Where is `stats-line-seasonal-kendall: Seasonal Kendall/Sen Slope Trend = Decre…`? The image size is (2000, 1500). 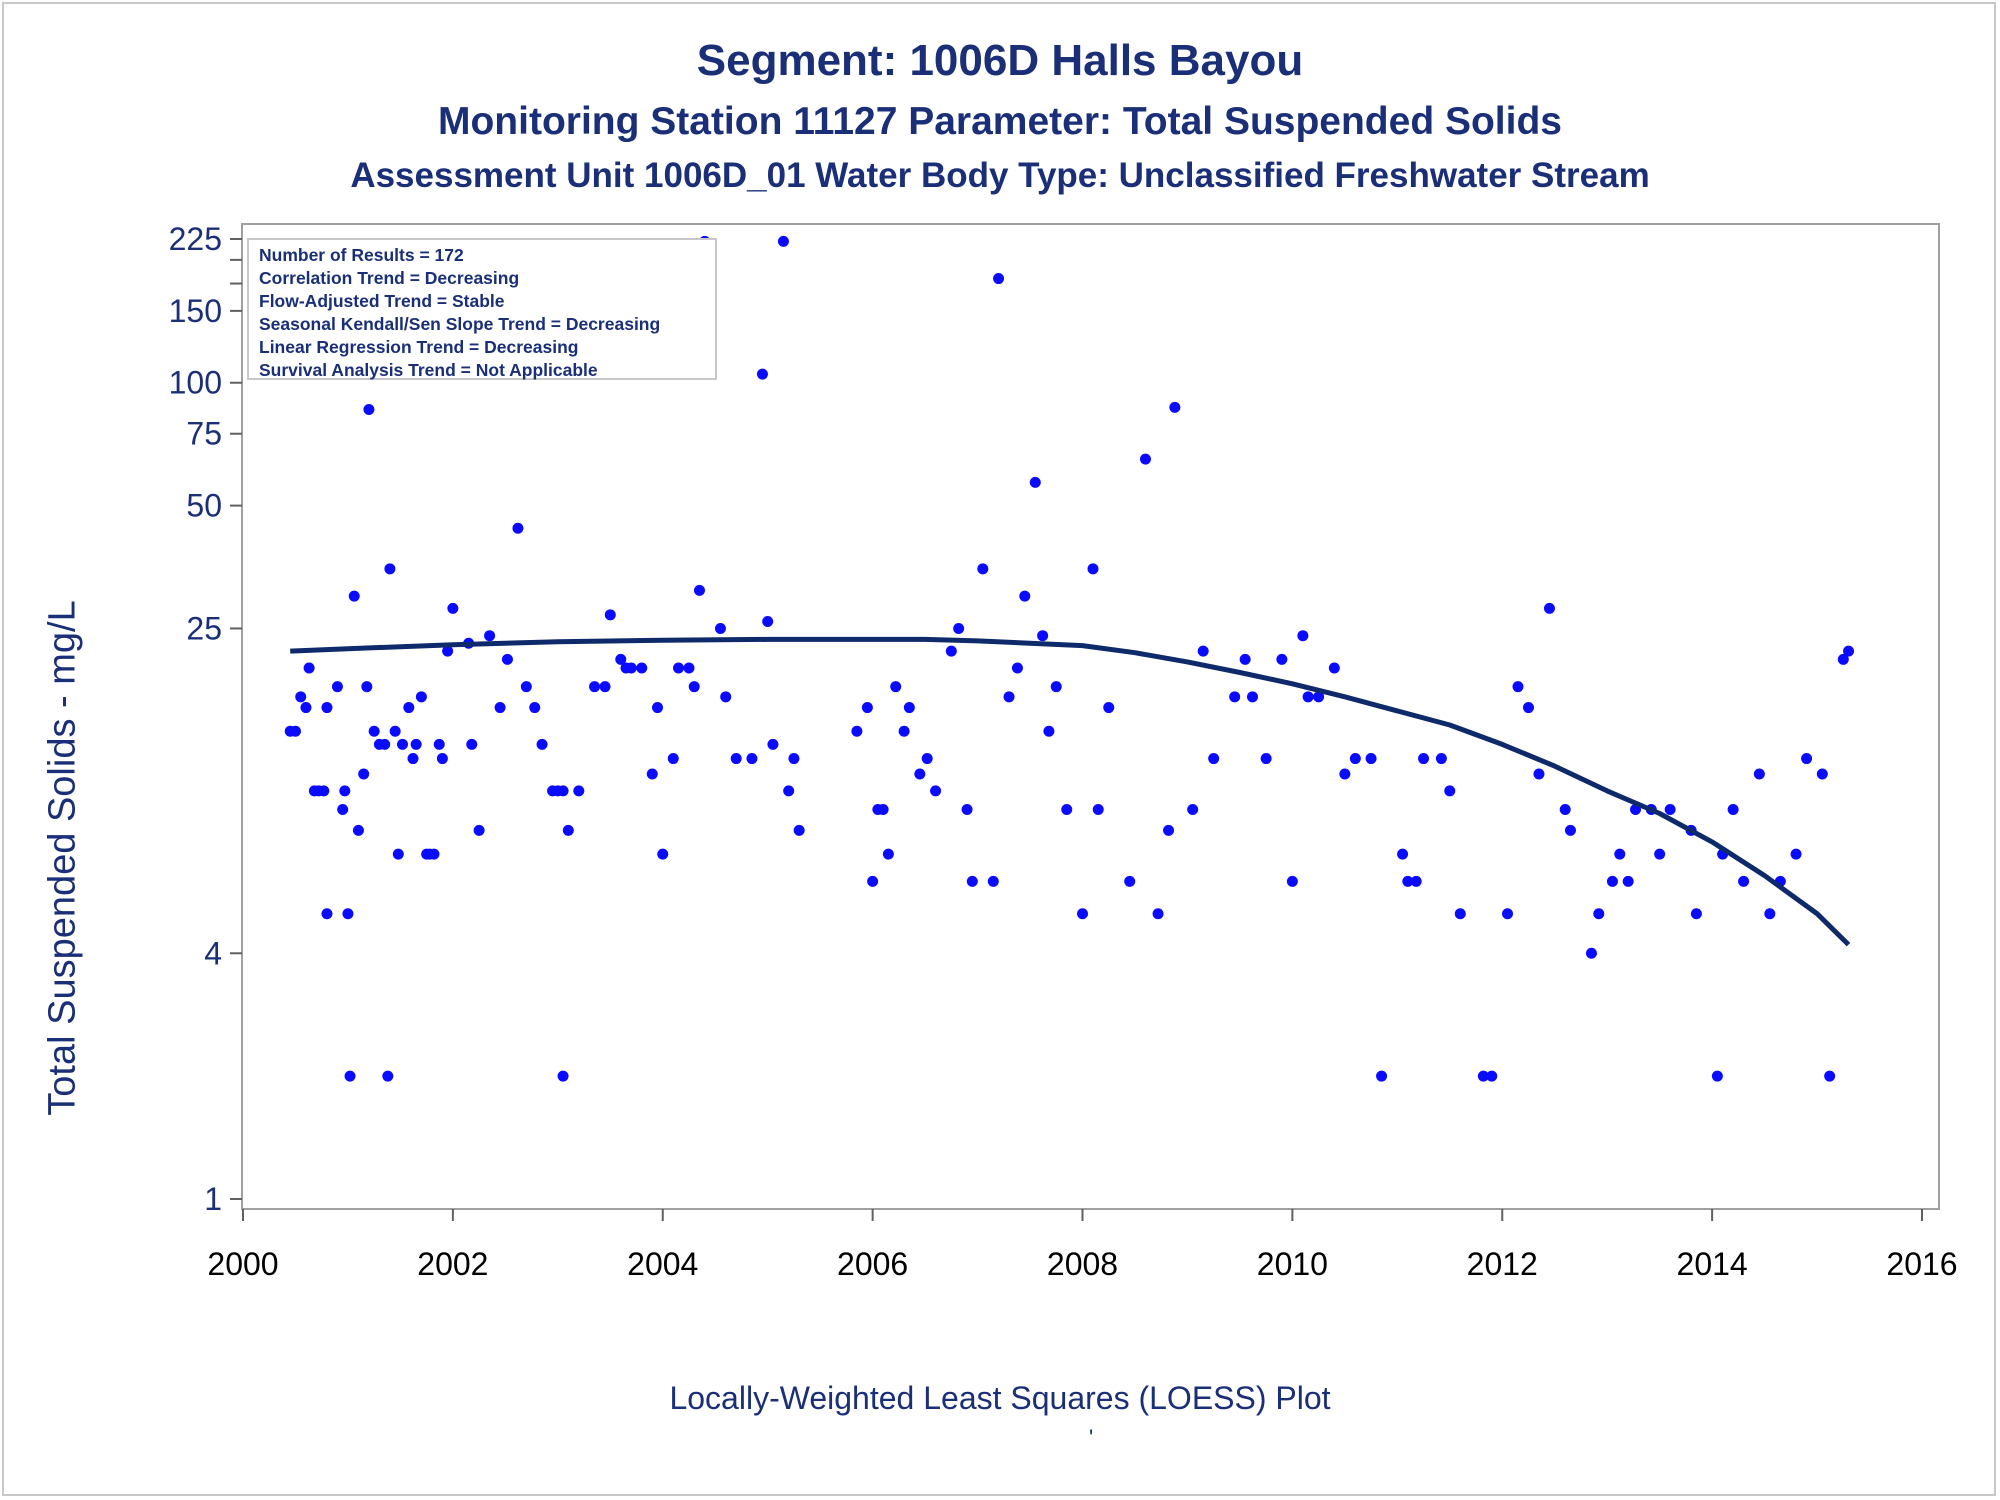
stats-line-seasonal-kendall: Seasonal Kendall/Sen Slope Trend = Decre… is located at coordinates (460, 324).